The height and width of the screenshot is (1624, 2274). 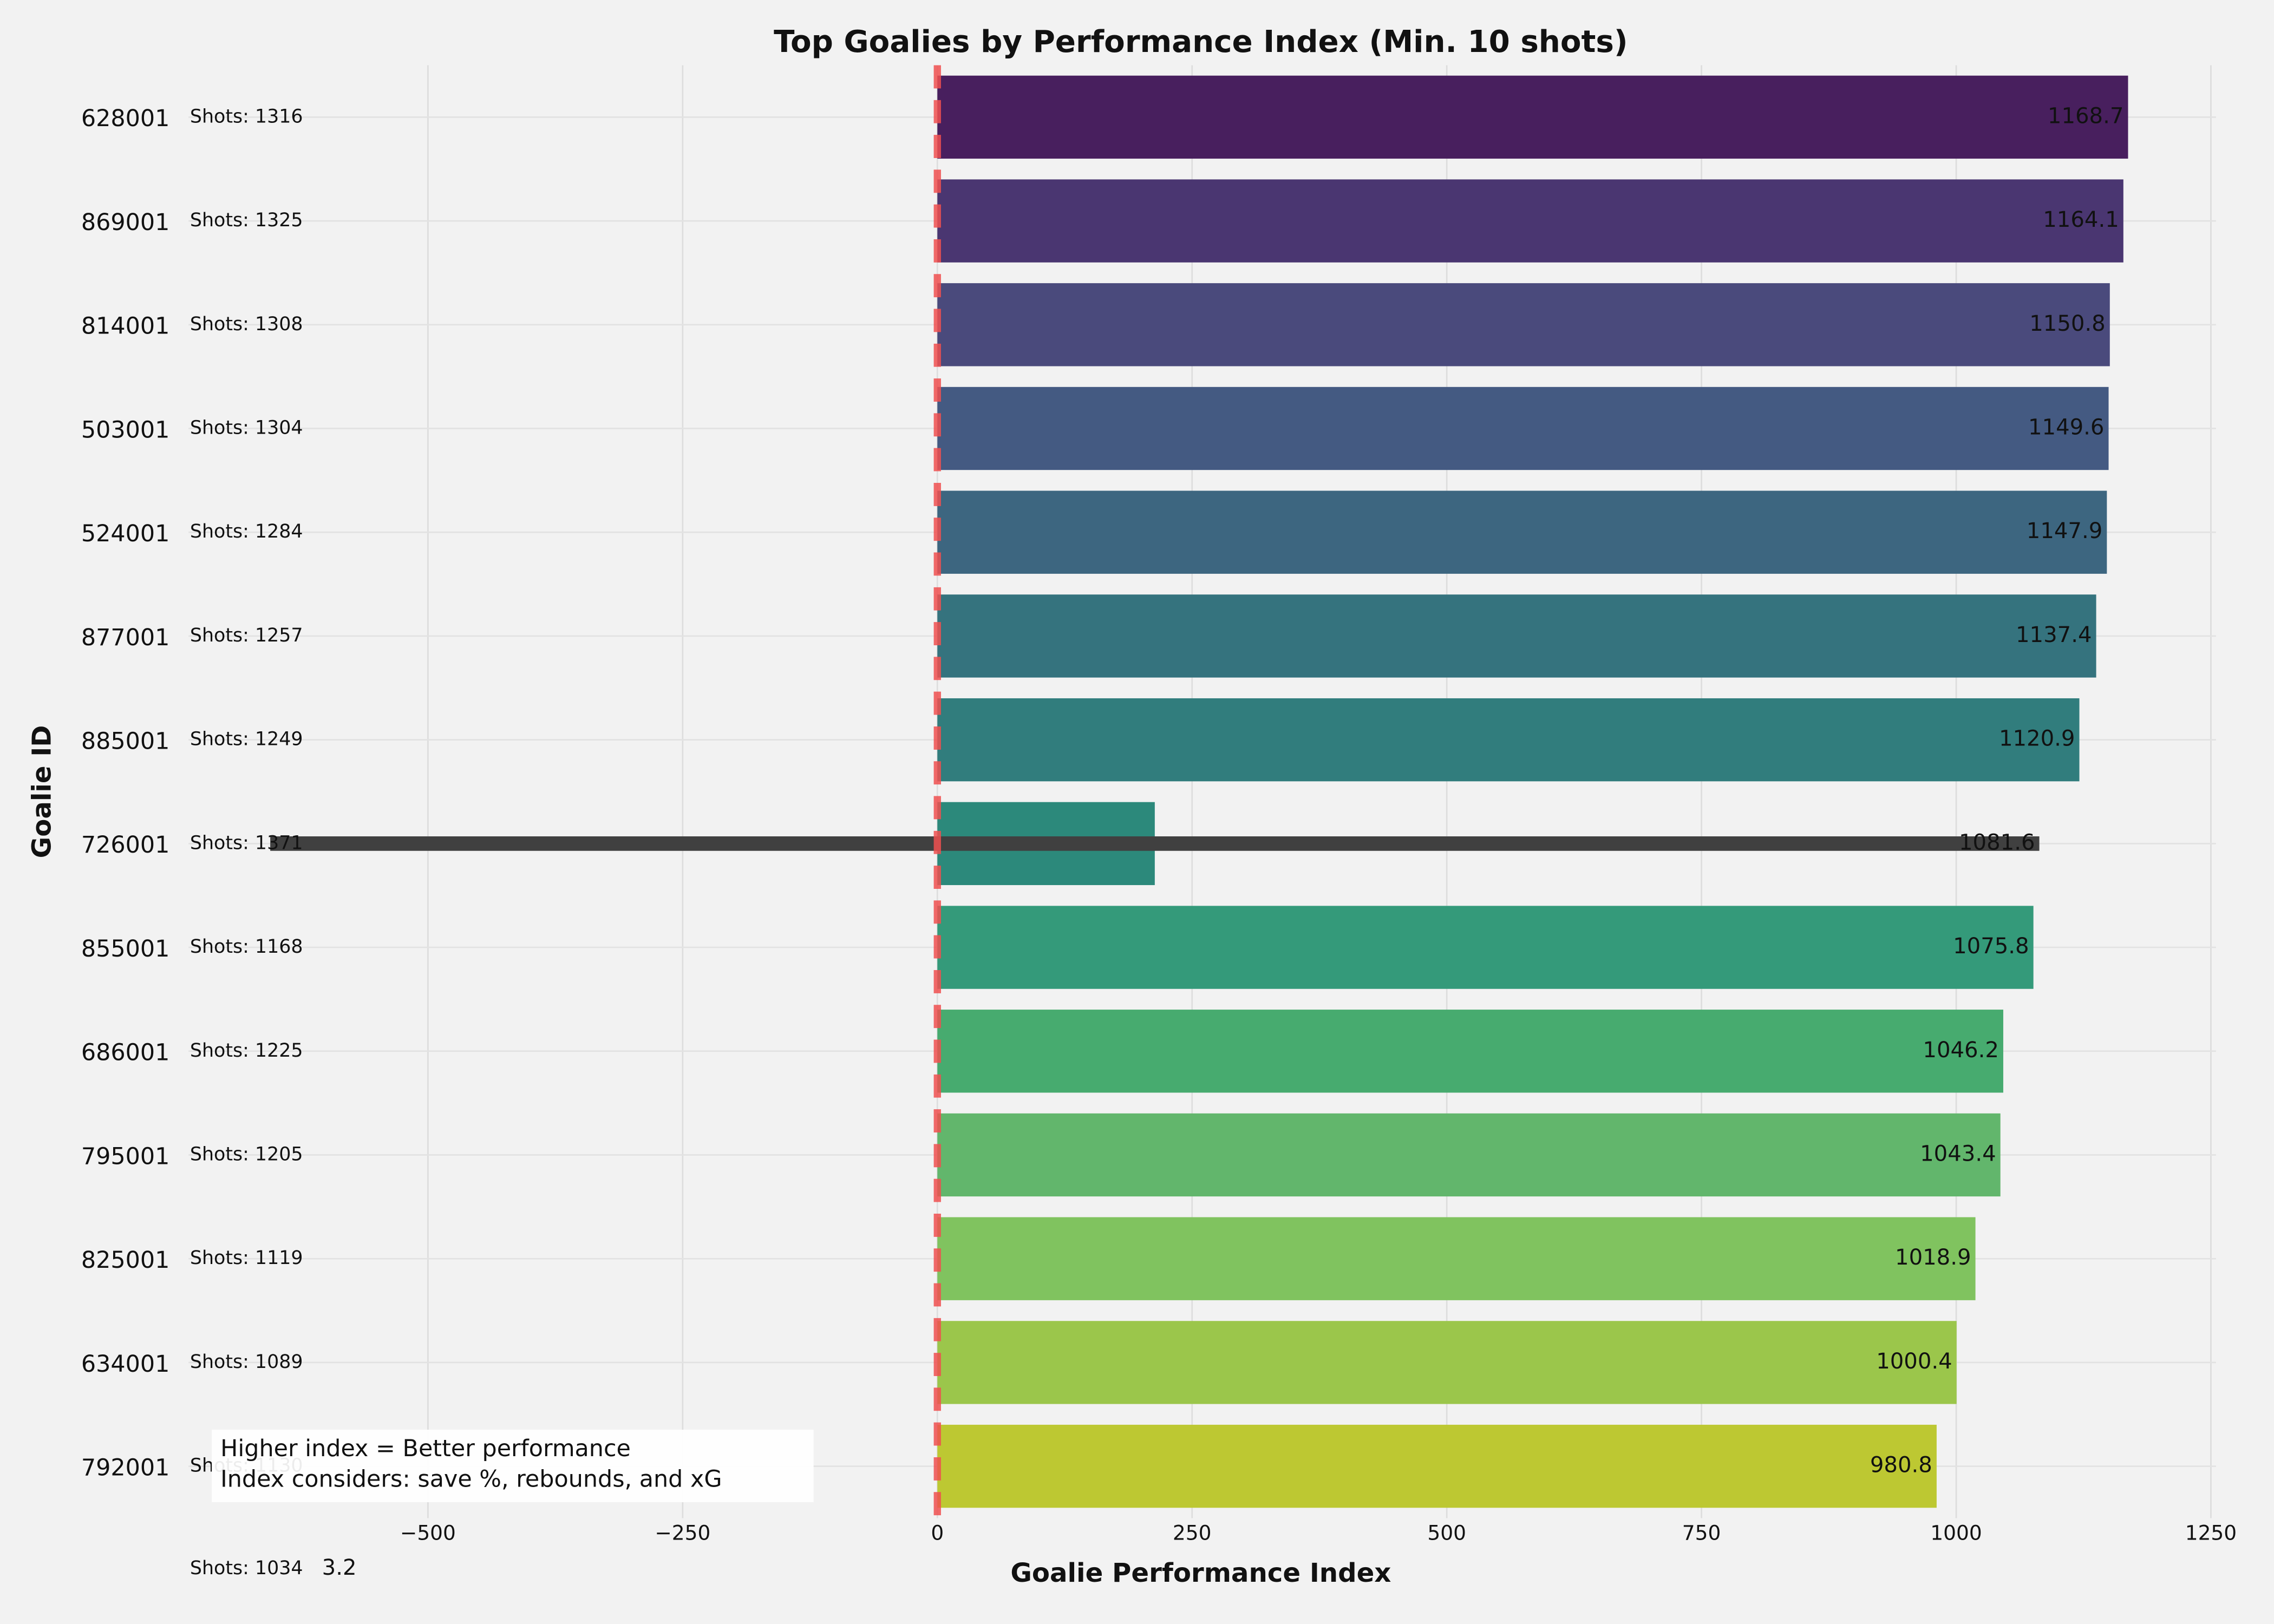 I want to click on y-tick-label: 726001, so click(x=126, y=845).